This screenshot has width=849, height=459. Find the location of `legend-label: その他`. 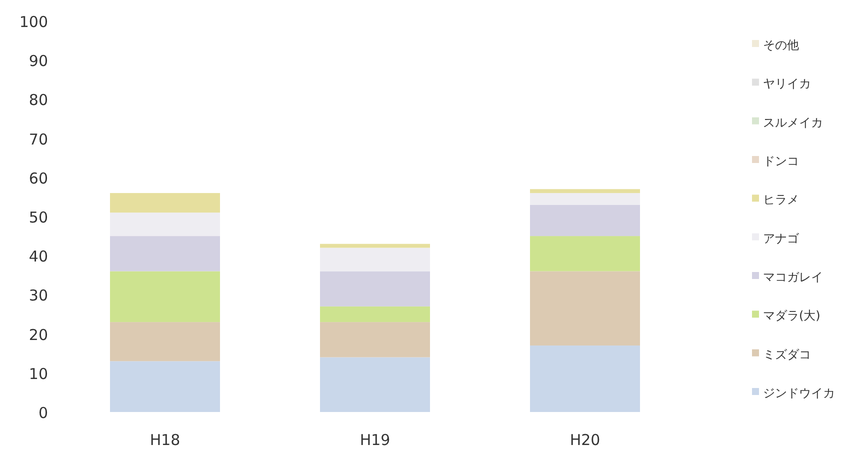

legend-label: その他 is located at coordinates (781, 45).